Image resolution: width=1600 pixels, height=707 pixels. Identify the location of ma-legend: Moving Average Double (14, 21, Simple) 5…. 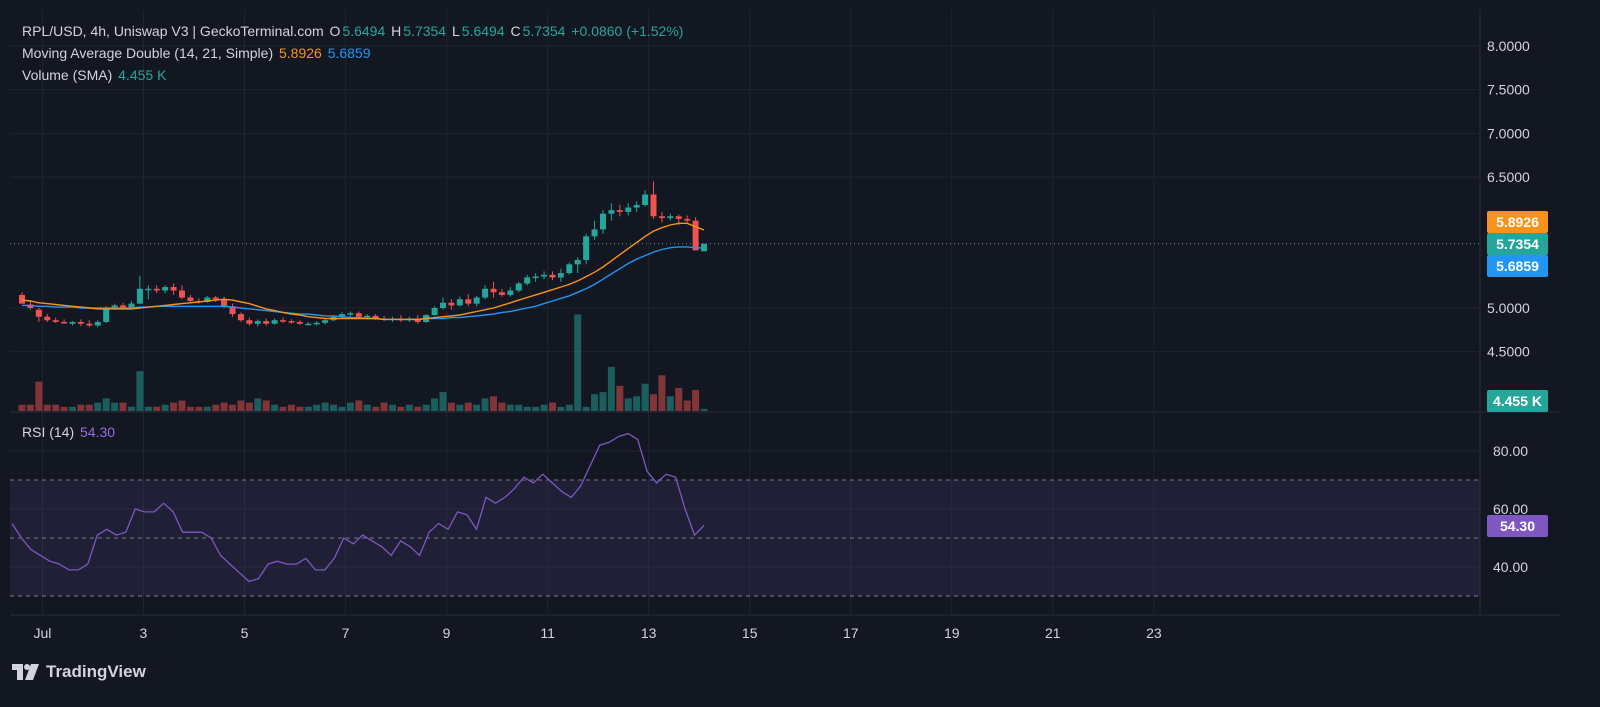
(197, 53).